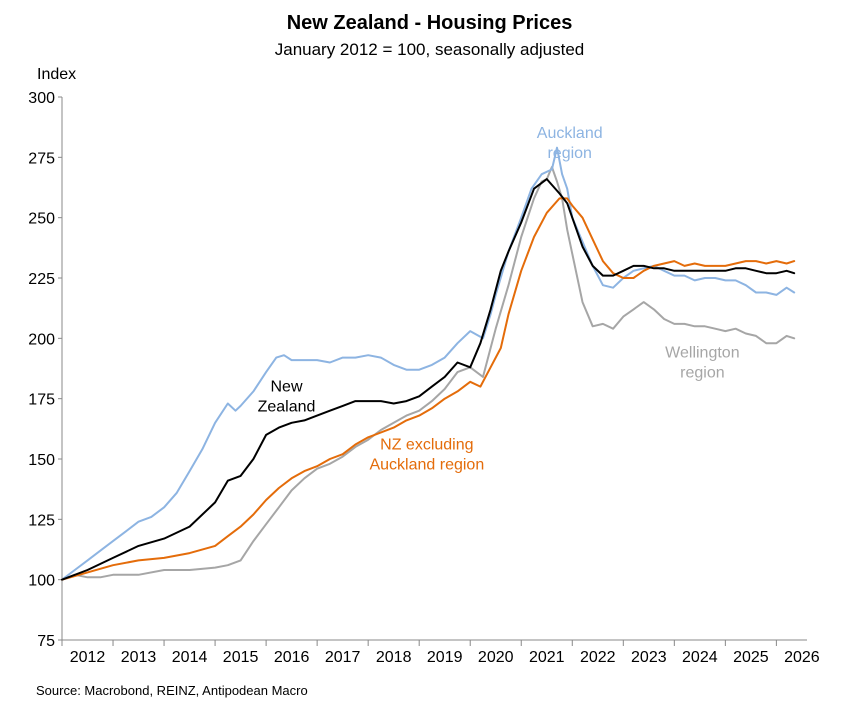 The width and height of the screenshot is (859, 704). What do you see at coordinates (702, 363) in the screenshot?
I see `series-label-wellington-region: Wellington region` at bounding box center [702, 363].